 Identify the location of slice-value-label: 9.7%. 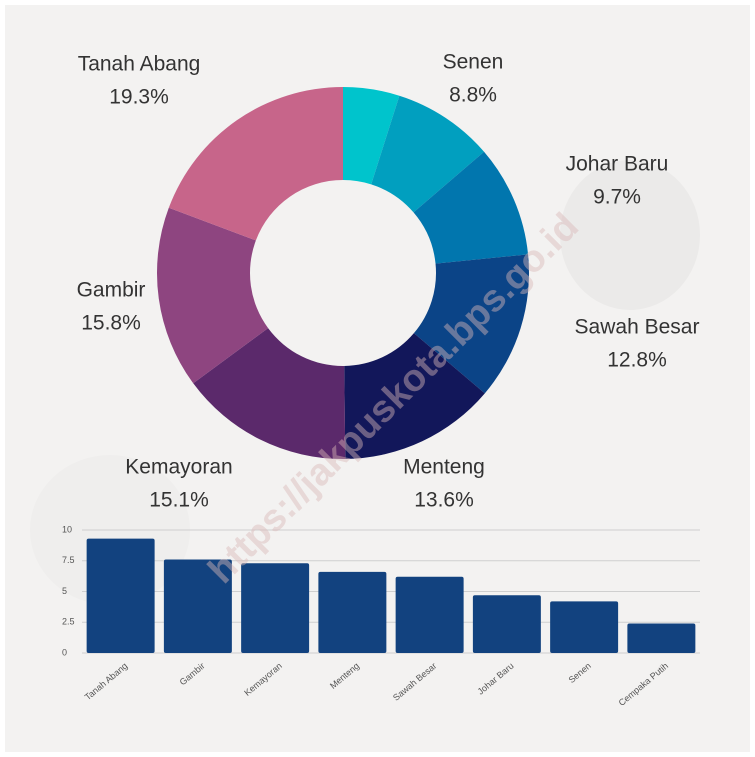
(617, 197).